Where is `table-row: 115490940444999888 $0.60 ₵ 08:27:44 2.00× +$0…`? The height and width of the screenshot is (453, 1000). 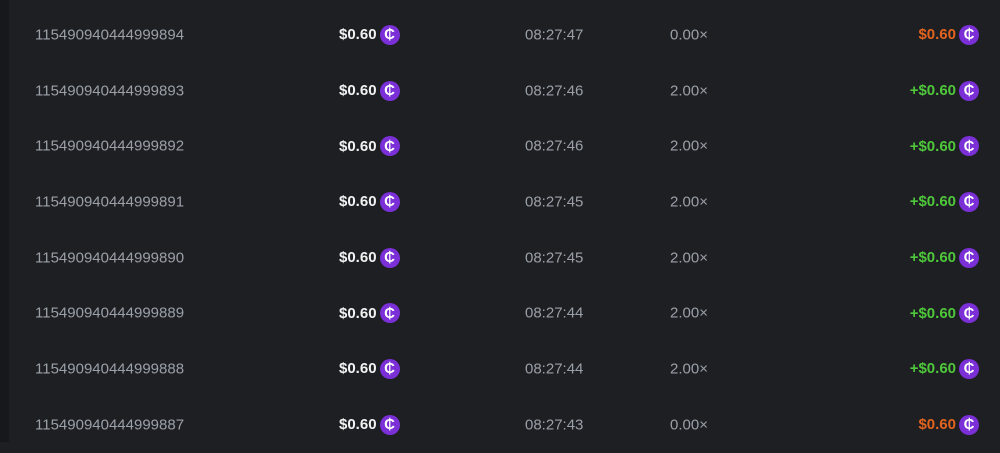
table-row: 115490940444999888 $0.60 ₵ 08:27:44 2.00× +$0… is located at coordinates (504, 369).